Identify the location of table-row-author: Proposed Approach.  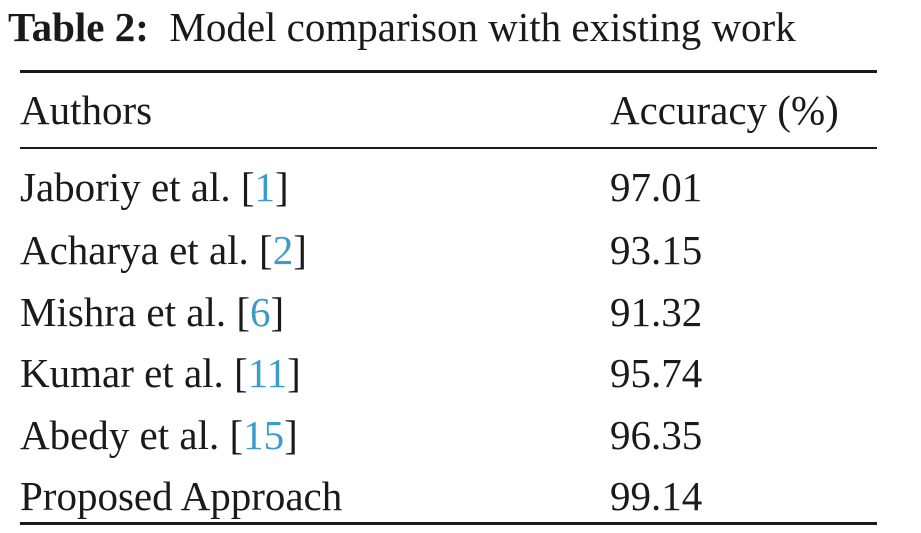
(181, 496).